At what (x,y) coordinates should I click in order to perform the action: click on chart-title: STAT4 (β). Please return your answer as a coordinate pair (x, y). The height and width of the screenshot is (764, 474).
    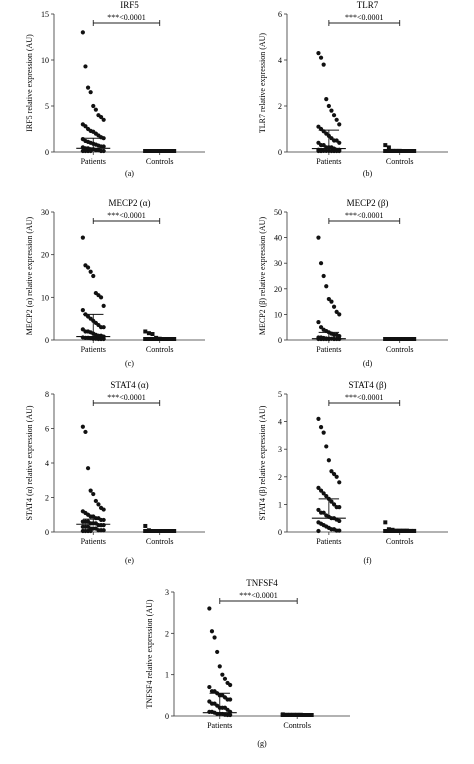
    Looking at the image, I should click on (367, 385).